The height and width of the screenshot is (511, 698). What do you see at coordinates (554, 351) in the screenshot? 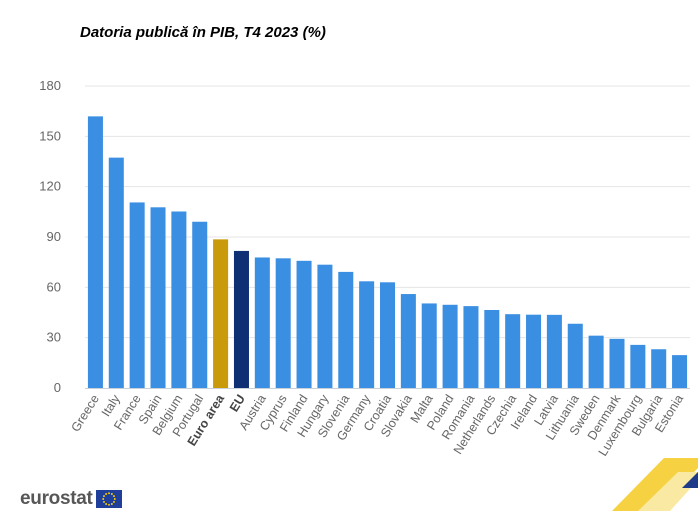
I see `bar-latvia` at bounding box center [554, 351].